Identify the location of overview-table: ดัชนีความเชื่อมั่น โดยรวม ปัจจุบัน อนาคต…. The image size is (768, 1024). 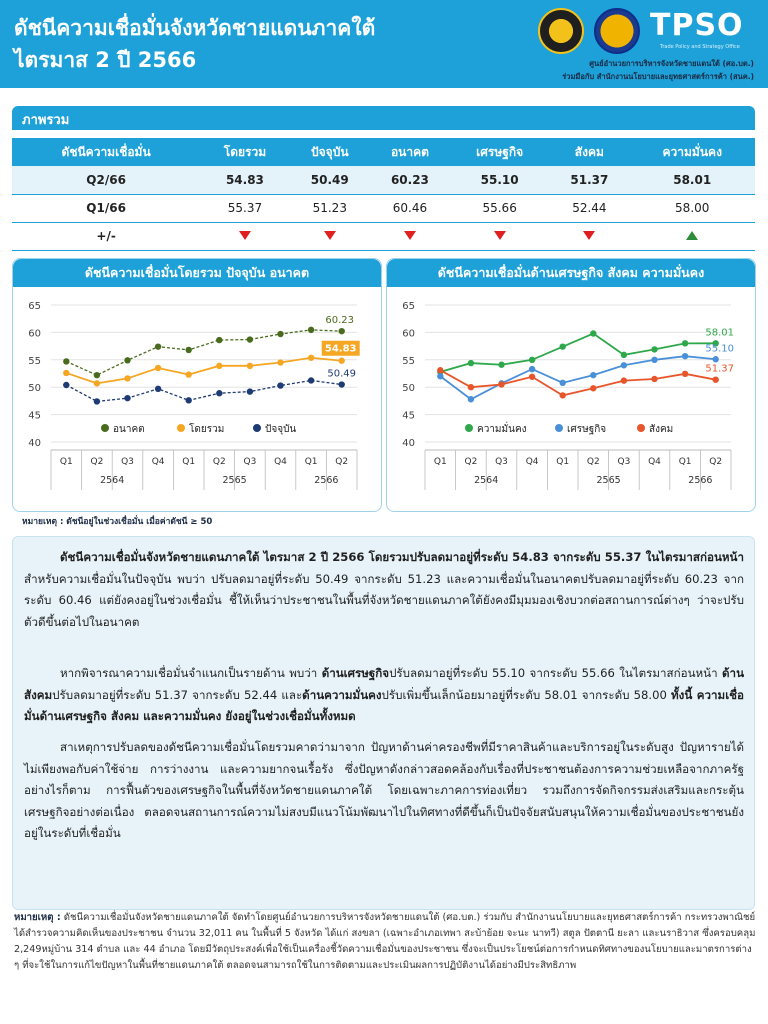
(383, 194).